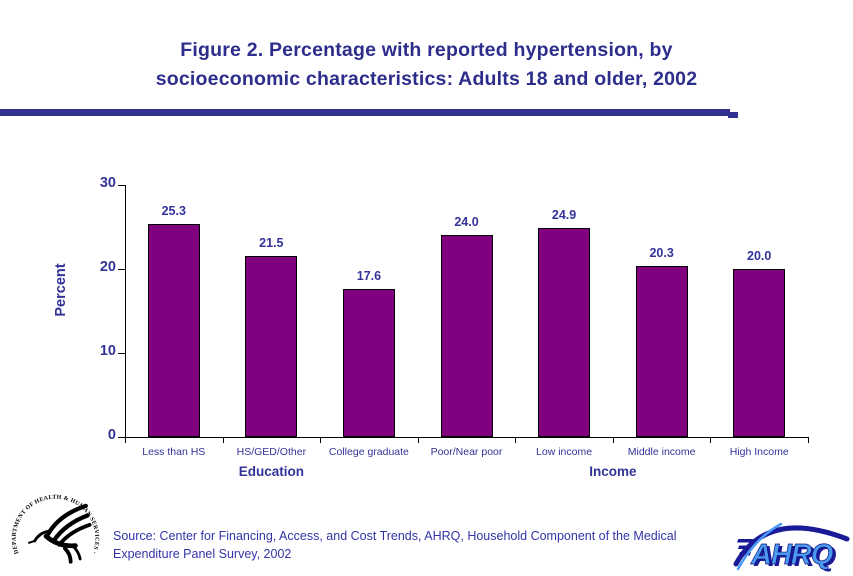 This screenshot has height=576, width=853. Describe the element at coordinates (661, 351) in the screenshot. I see `bar-middle-income` at that location.